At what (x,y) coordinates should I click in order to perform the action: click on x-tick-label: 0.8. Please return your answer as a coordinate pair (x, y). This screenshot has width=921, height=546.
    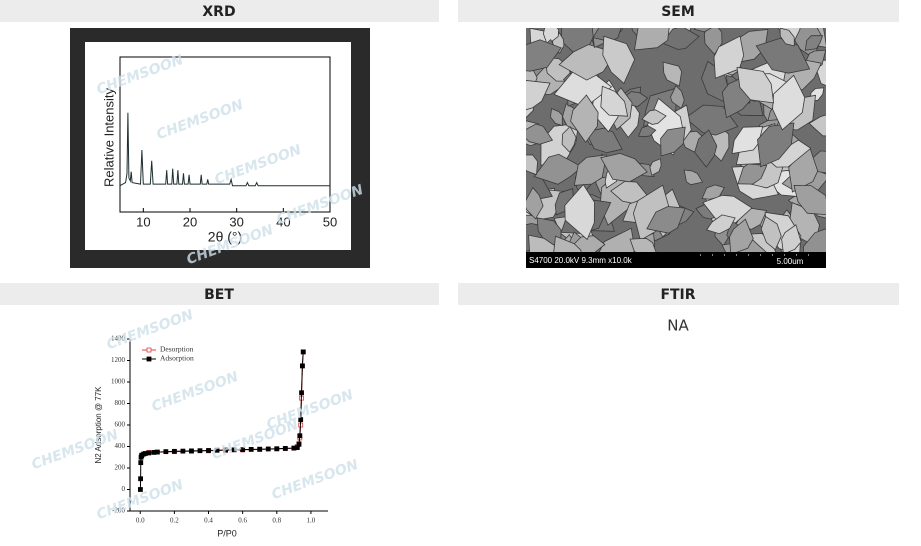
    Looking at the image, I should click on (276, 521).